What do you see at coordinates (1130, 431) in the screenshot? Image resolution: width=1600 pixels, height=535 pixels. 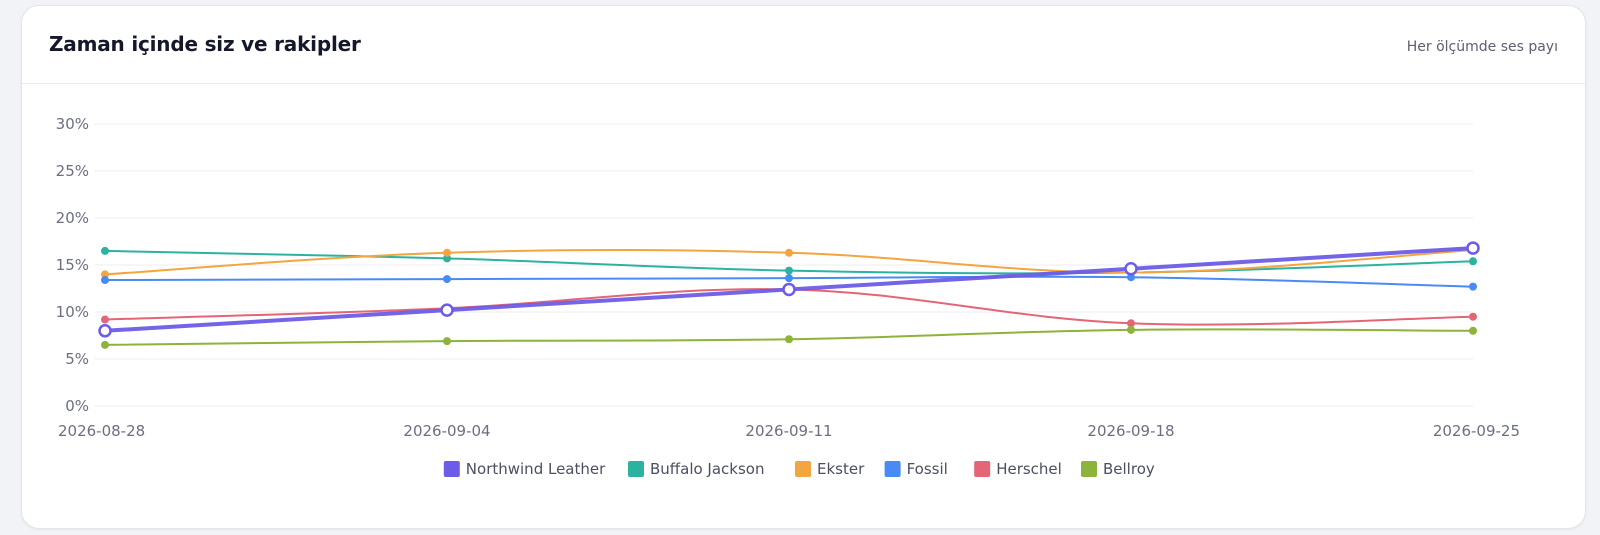 I see `x-tick-label: 2026-09-18` at bounding box center [1130, 431].